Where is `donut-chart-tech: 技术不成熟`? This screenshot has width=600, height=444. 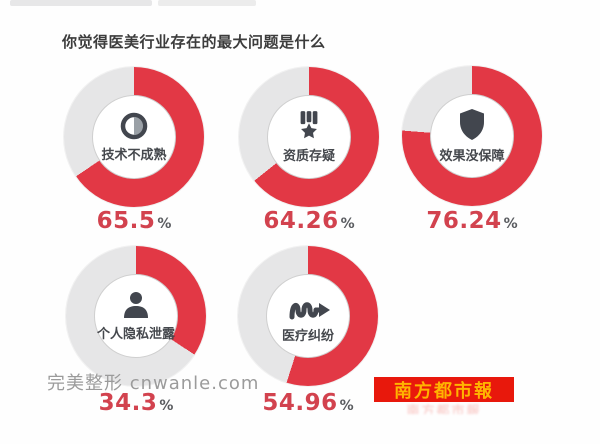
donut-chart-tech: 技术不成熟 is located at coordinates (134, 137).